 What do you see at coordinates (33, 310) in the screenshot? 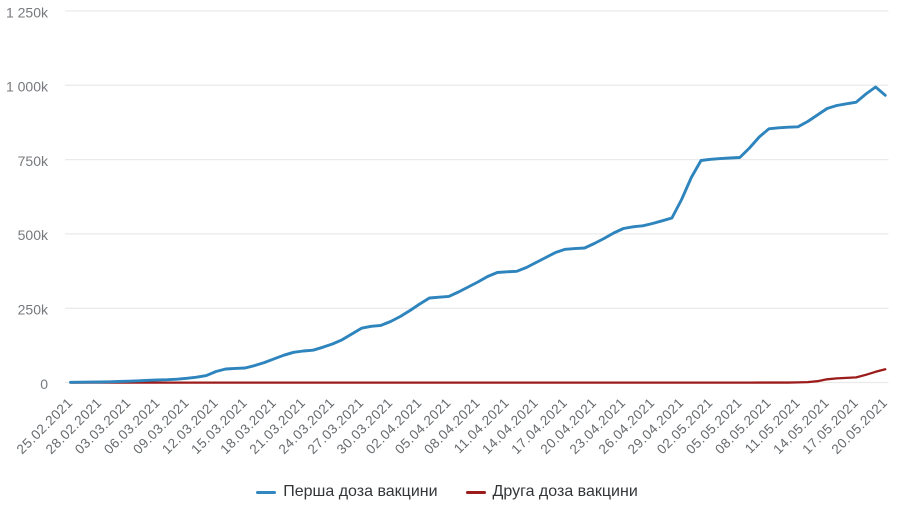
I see `svg-text: 250k` at bounding box center [33, 310].